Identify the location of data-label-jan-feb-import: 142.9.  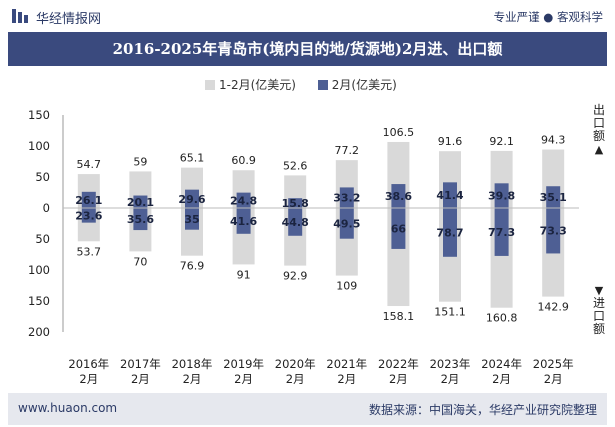
(553, 307).